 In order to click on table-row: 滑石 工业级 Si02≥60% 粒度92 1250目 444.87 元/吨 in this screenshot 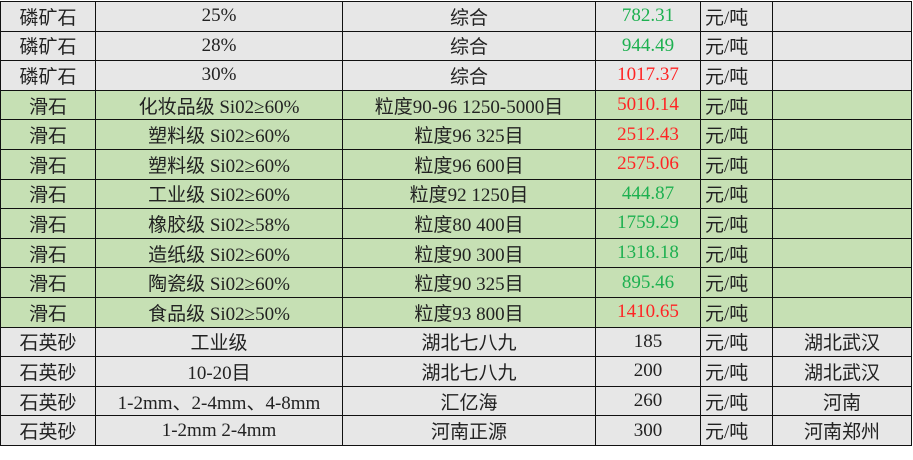, I will do `click(456, 194)`.